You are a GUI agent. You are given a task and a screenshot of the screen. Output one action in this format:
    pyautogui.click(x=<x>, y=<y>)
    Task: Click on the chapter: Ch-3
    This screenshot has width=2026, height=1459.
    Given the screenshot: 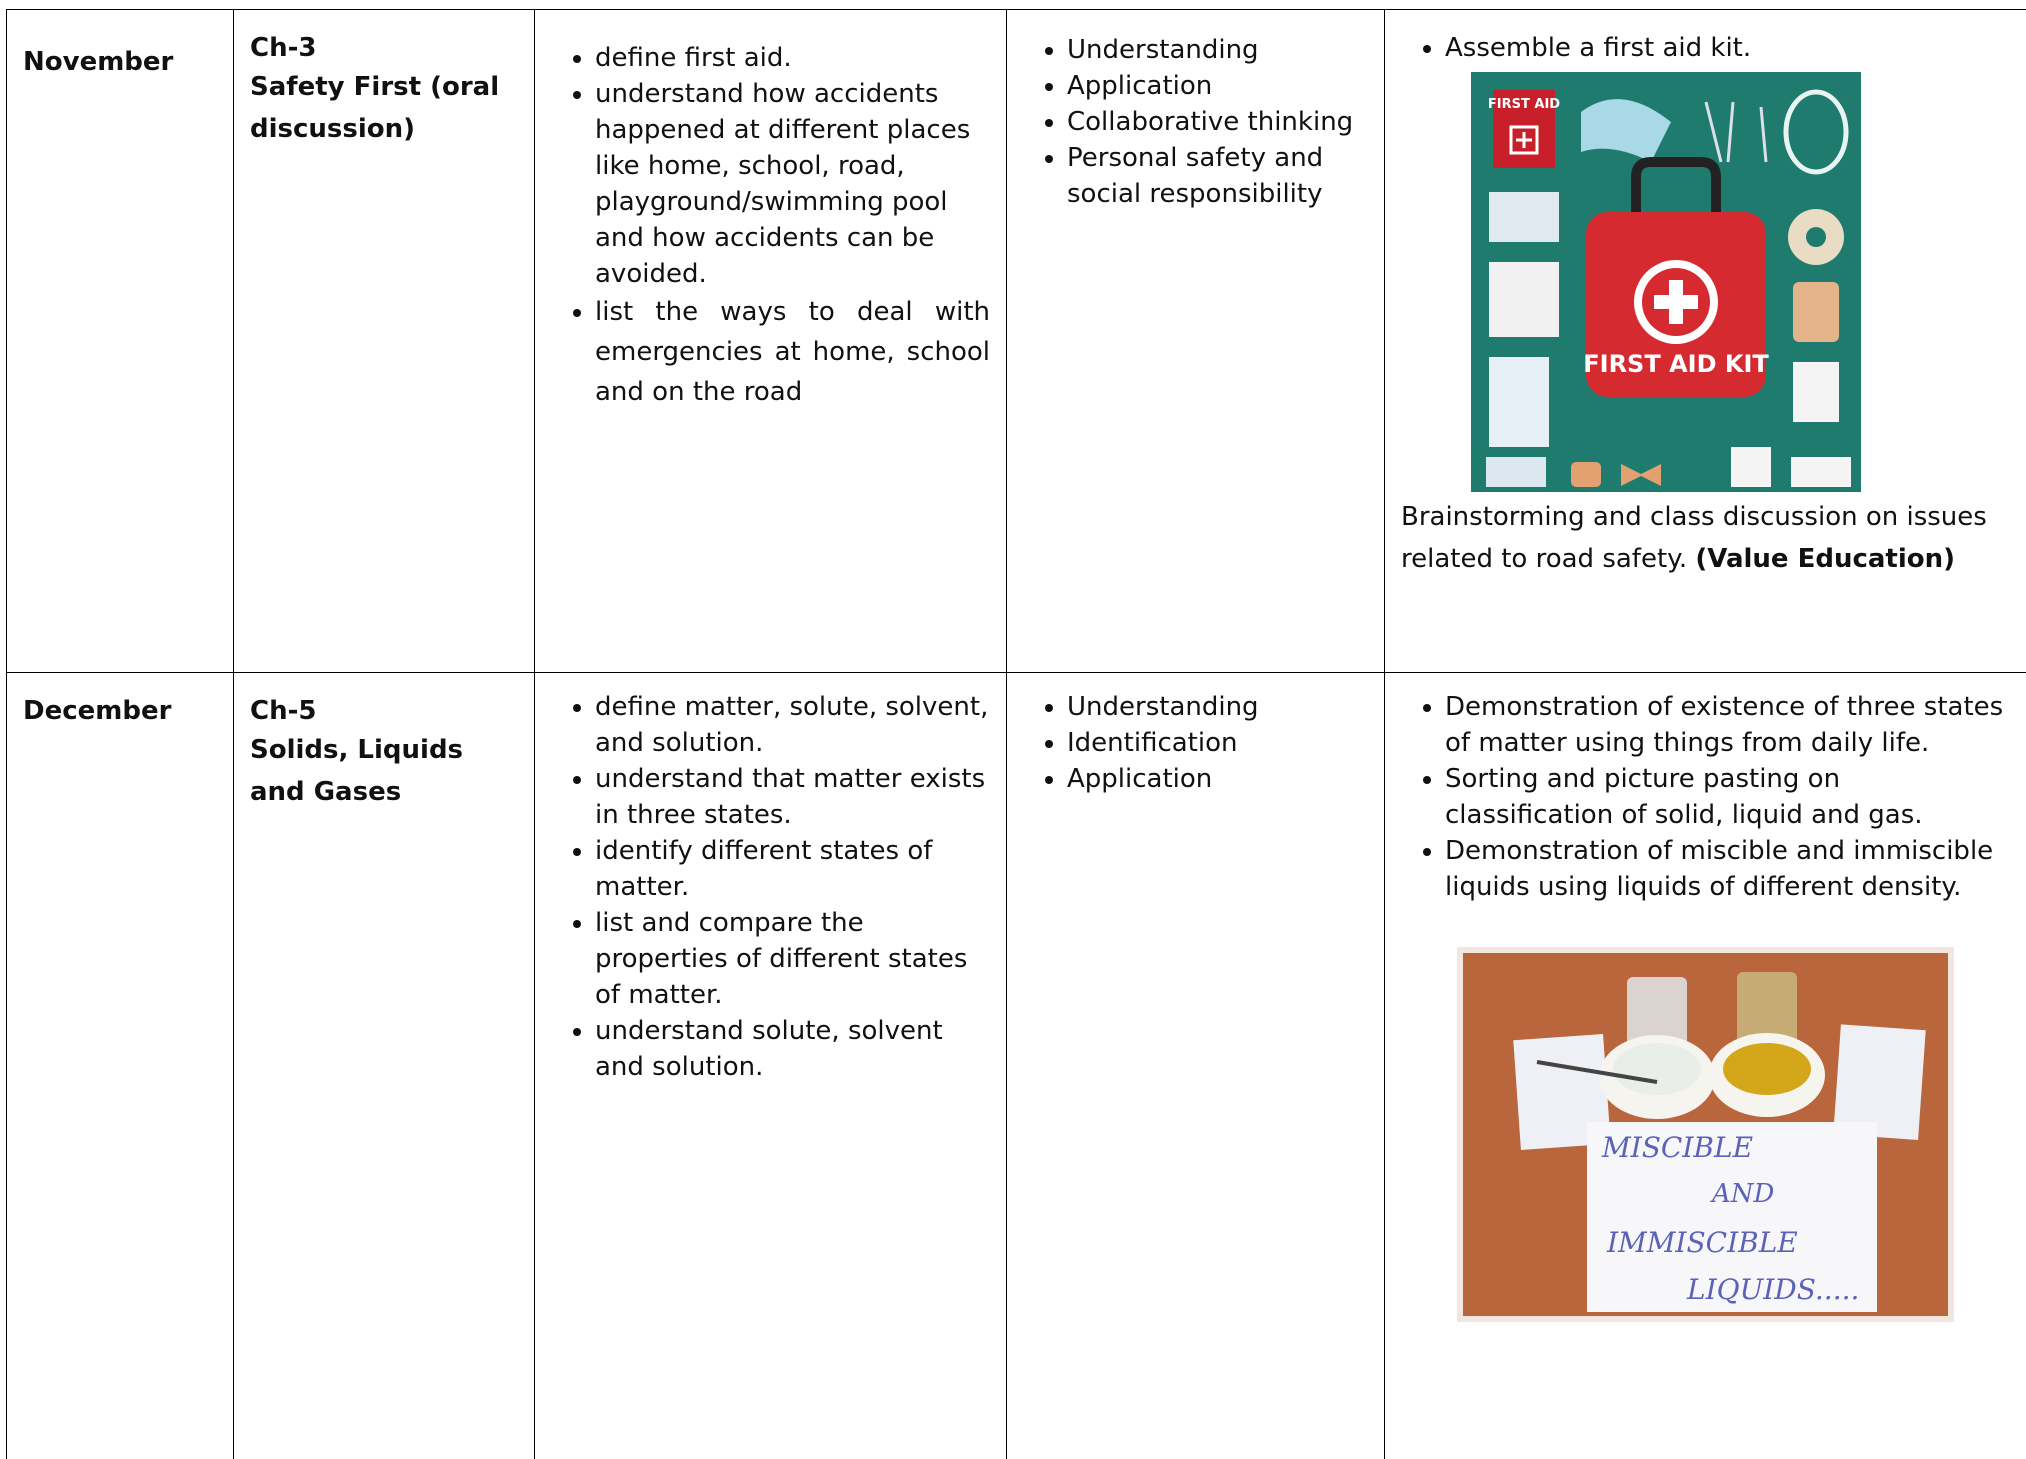 What is the action you would take?
    pyautogui.click(x=384, y=48)
    